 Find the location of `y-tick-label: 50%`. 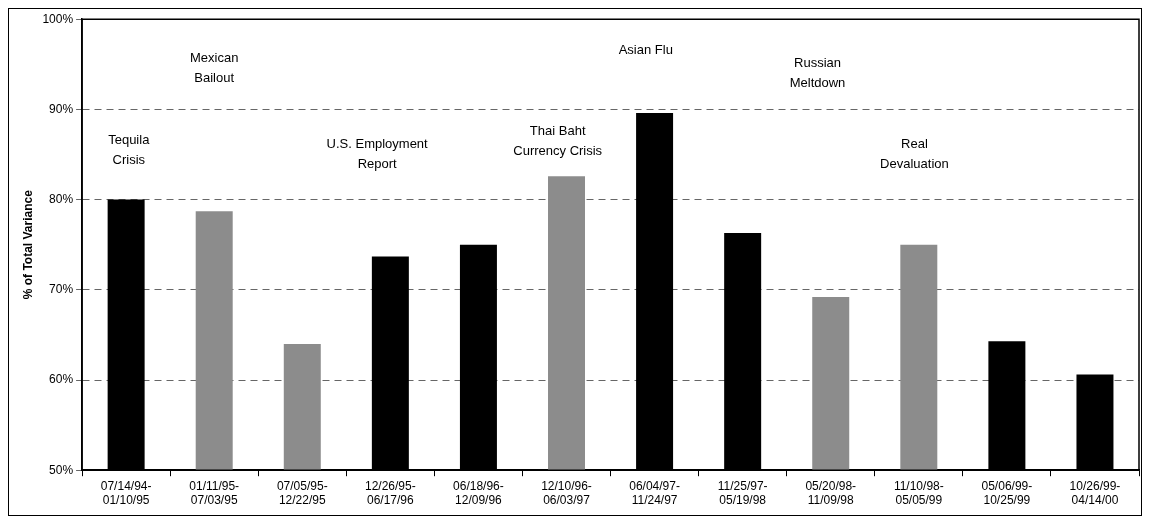

y-tick-label: 50% is located at coordinates (61, 469).